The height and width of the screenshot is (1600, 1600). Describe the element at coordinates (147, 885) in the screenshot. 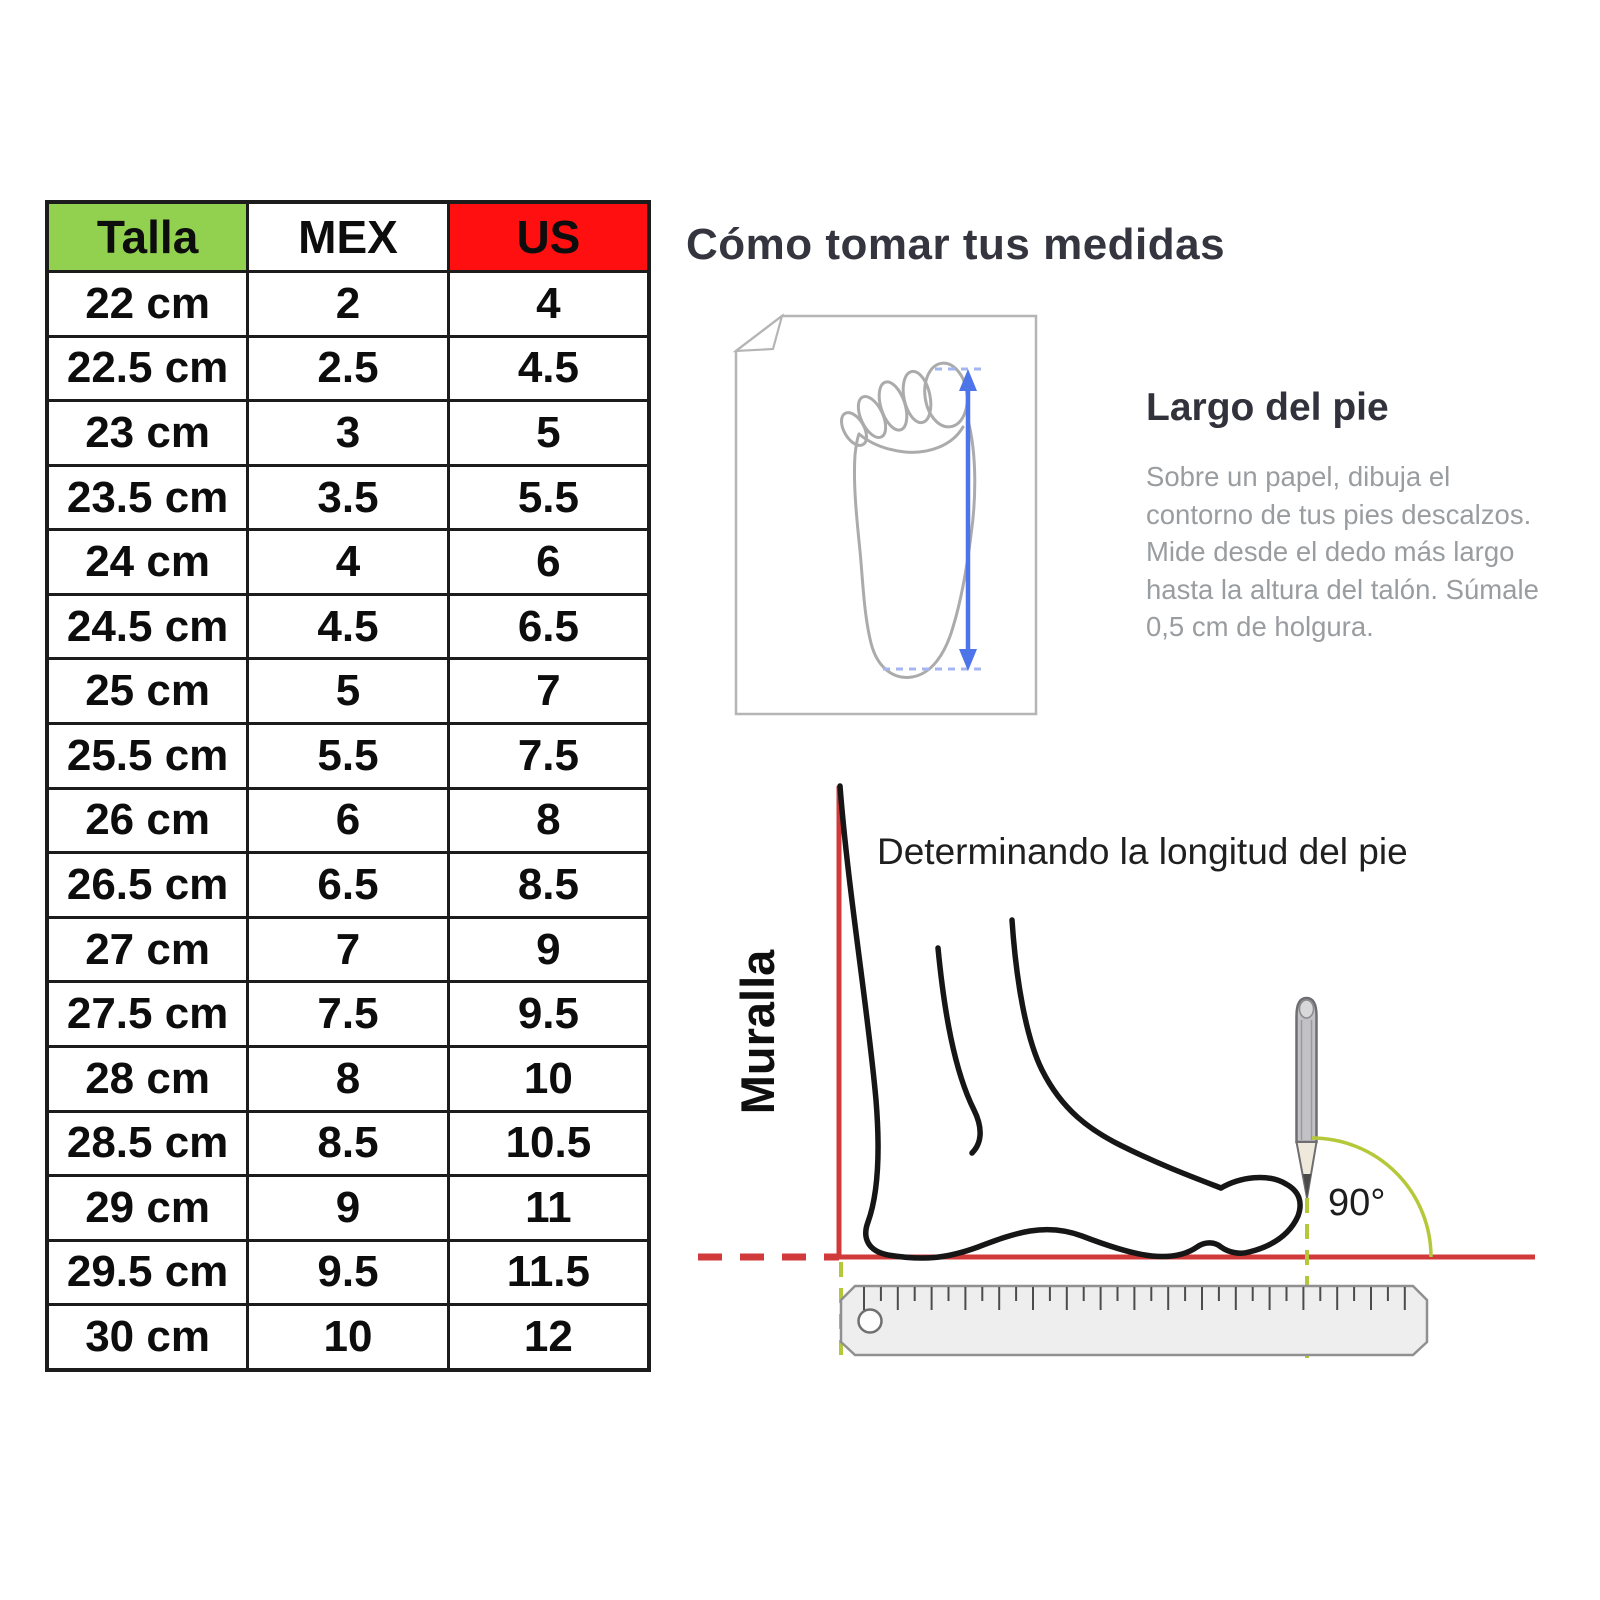

I see `table-cell: 26.5 cm` at that location.